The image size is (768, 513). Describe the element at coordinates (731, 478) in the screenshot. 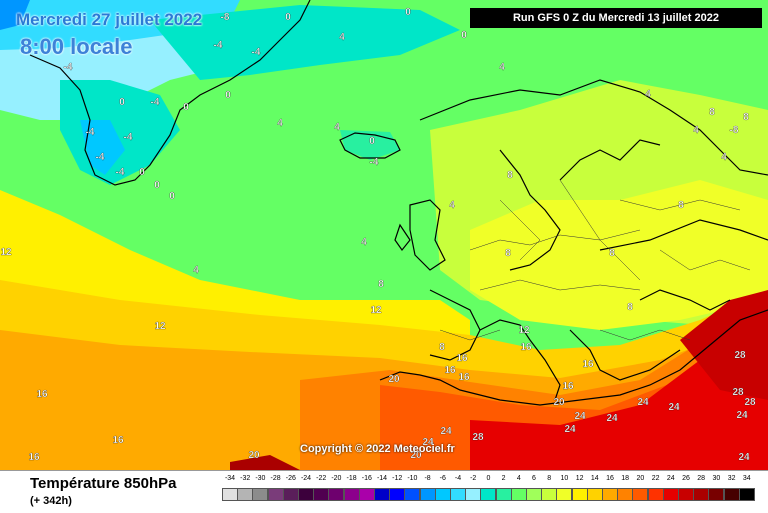

I see `legend-value: 32` at that location.